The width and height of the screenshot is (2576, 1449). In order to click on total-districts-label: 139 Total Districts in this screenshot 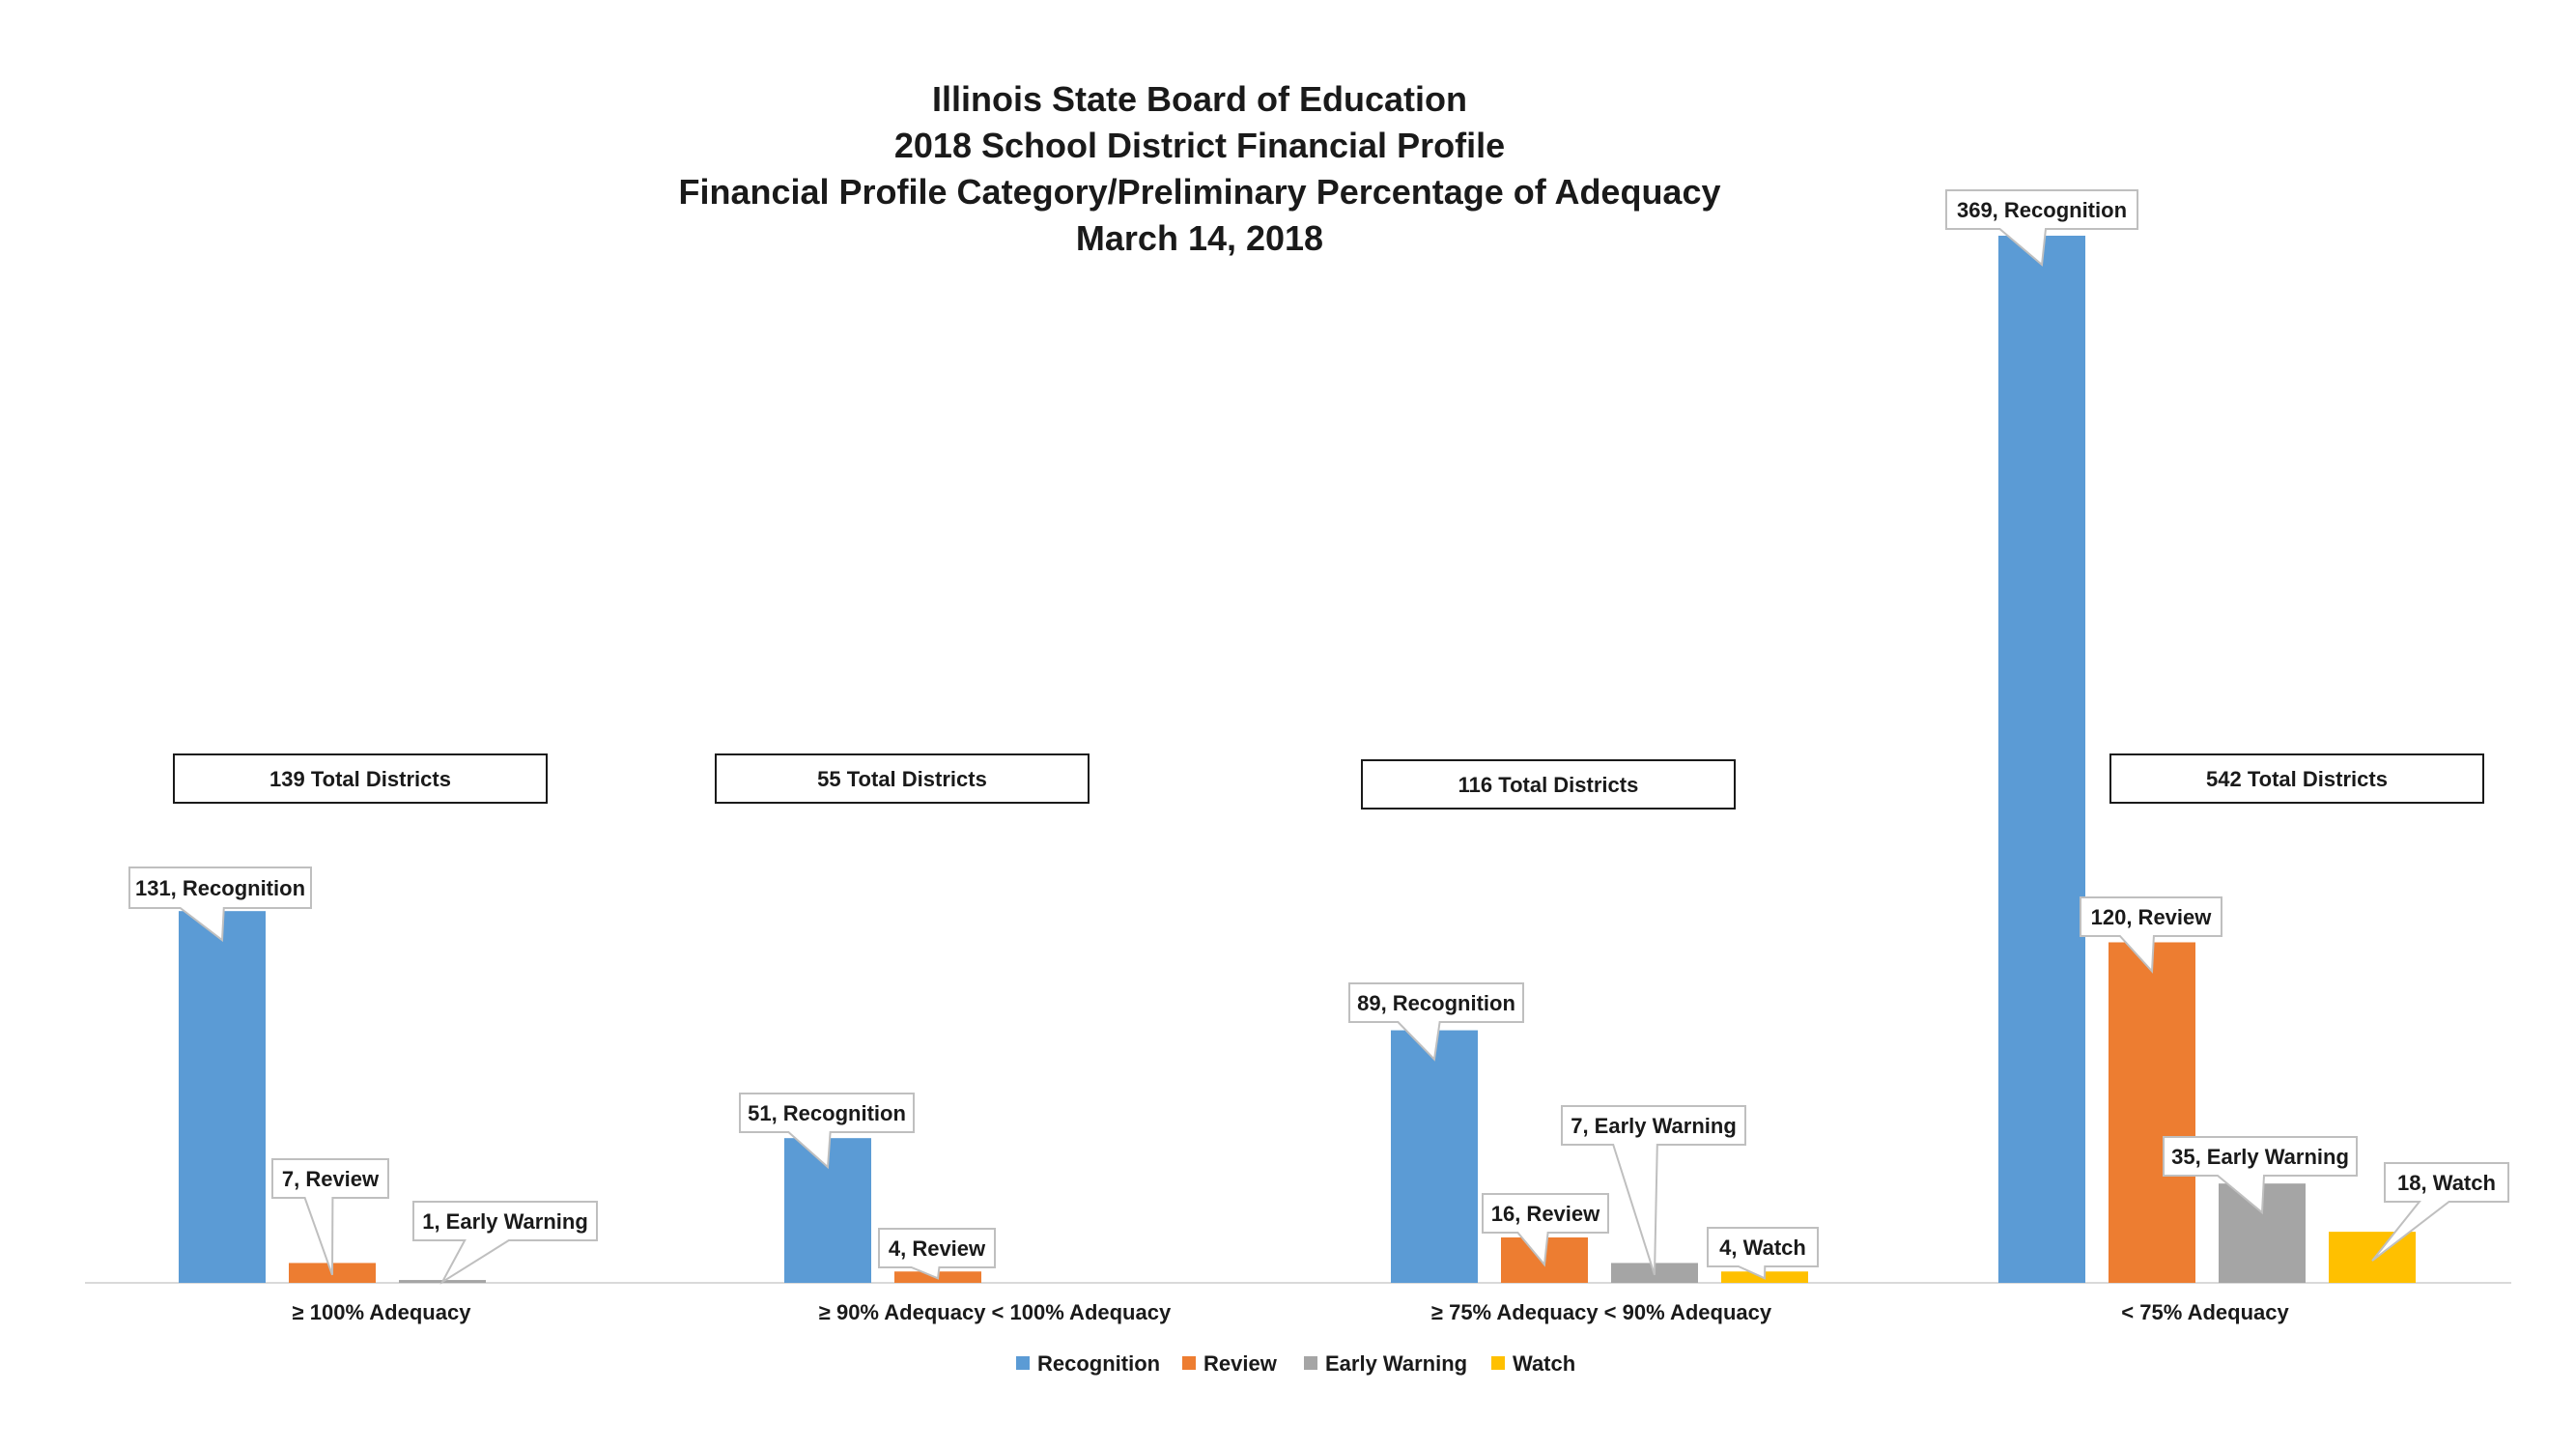, I will do `click(360, 779)`.